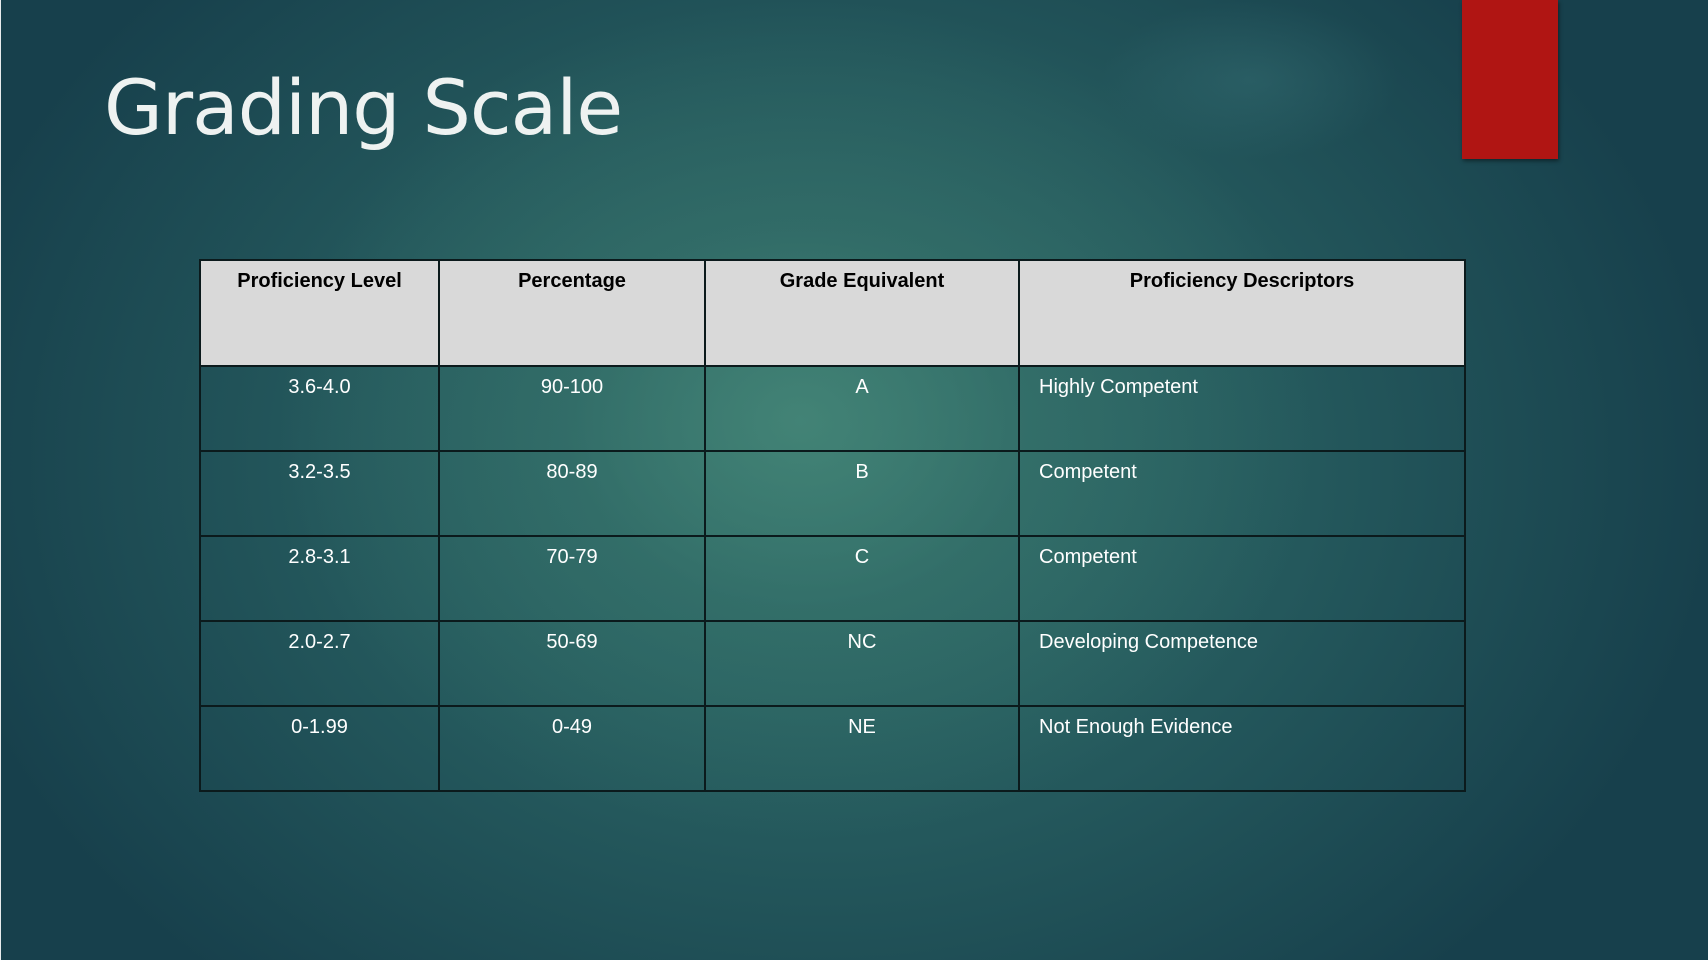 The width and height of the screenshot is (1708, 960). I want to click on background-glow, so click(1250, 80).